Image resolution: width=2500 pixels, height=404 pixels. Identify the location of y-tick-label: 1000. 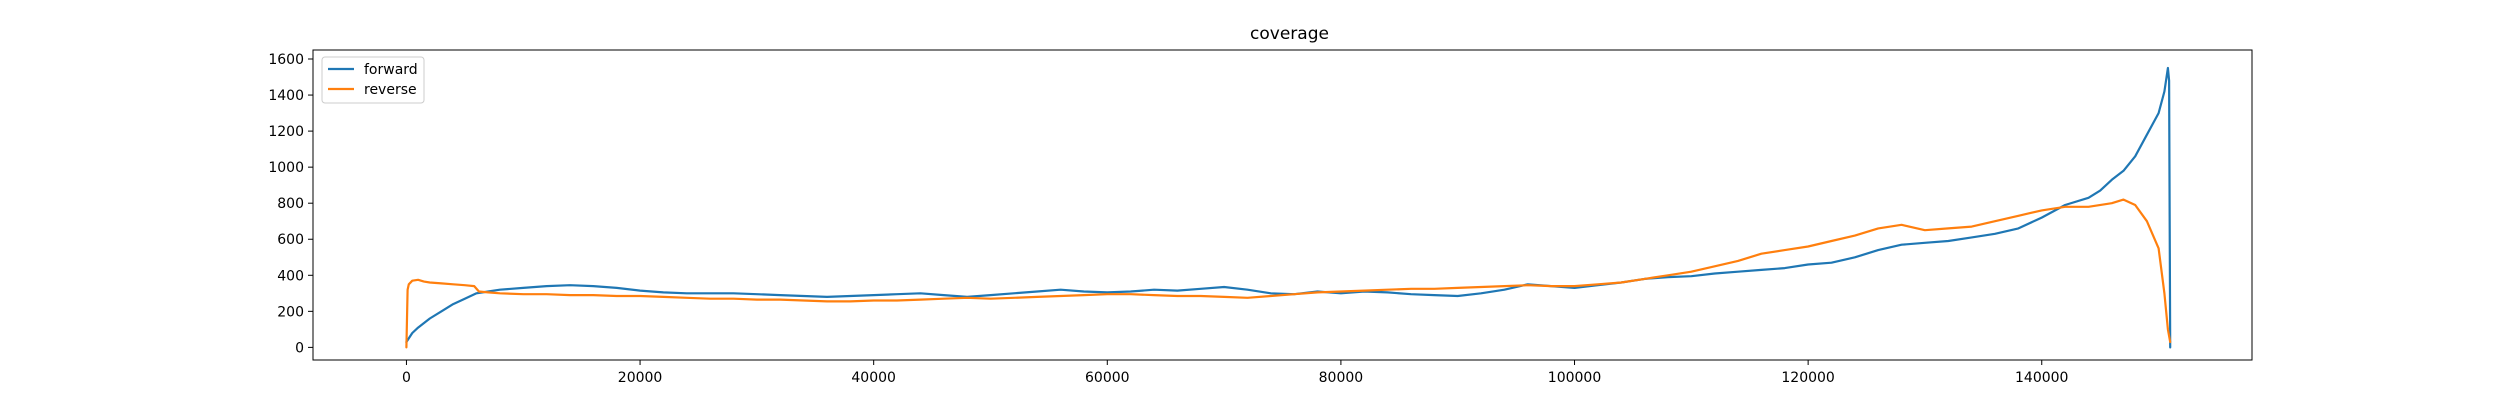
(286, 168).